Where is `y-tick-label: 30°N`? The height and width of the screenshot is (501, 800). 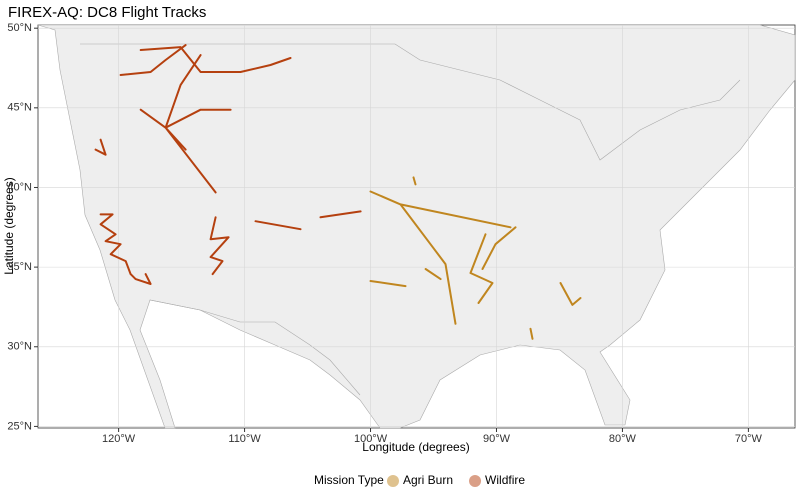 y-tick-label: 30°N is located at coordinates (19, 347).